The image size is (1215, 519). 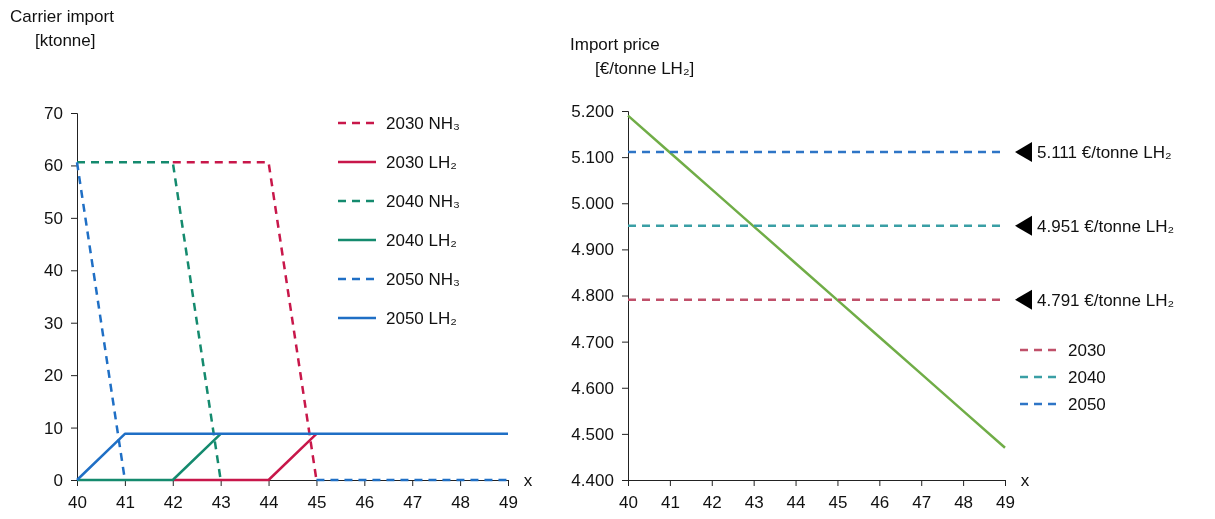 What do you see at coordinates (632, 56) in the screenshot?
I see `y-axis-title: Import price [€/tonne LH₂]` at bounding box center [632, 56].